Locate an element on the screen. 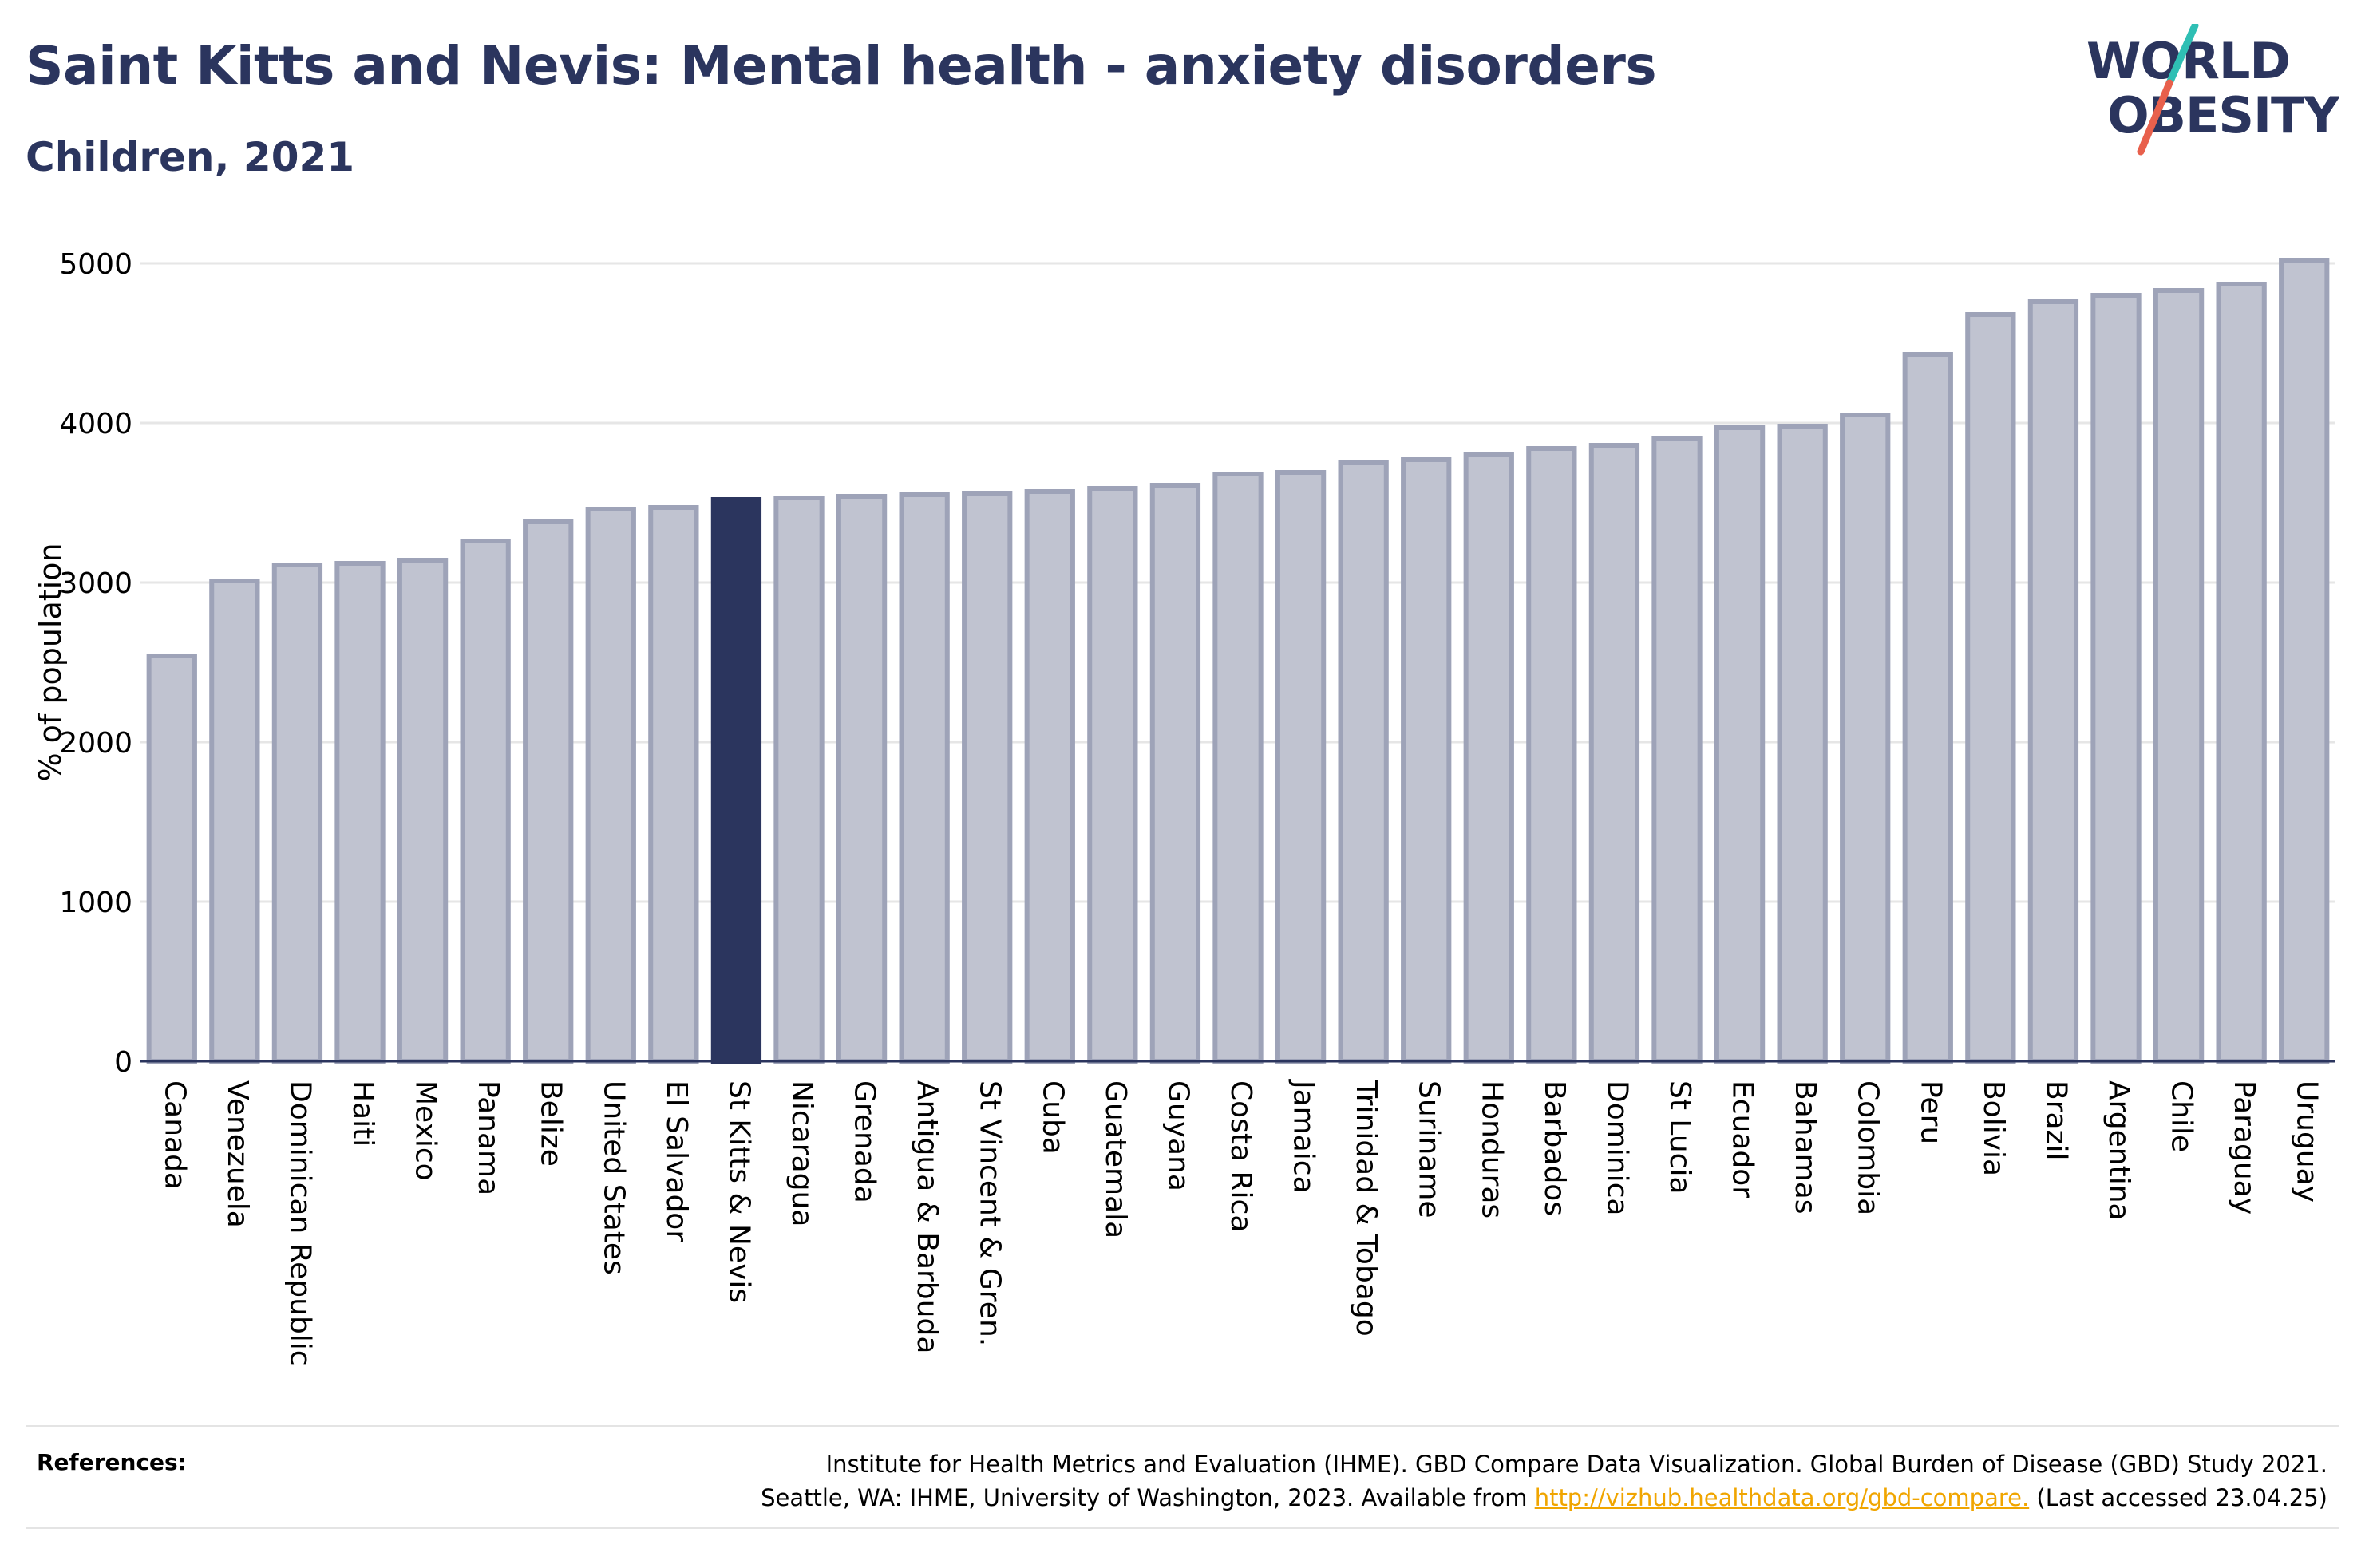 The image size is (2361, 1568). x-tick-label: Dominica is located at coordinates (1616, 1148).